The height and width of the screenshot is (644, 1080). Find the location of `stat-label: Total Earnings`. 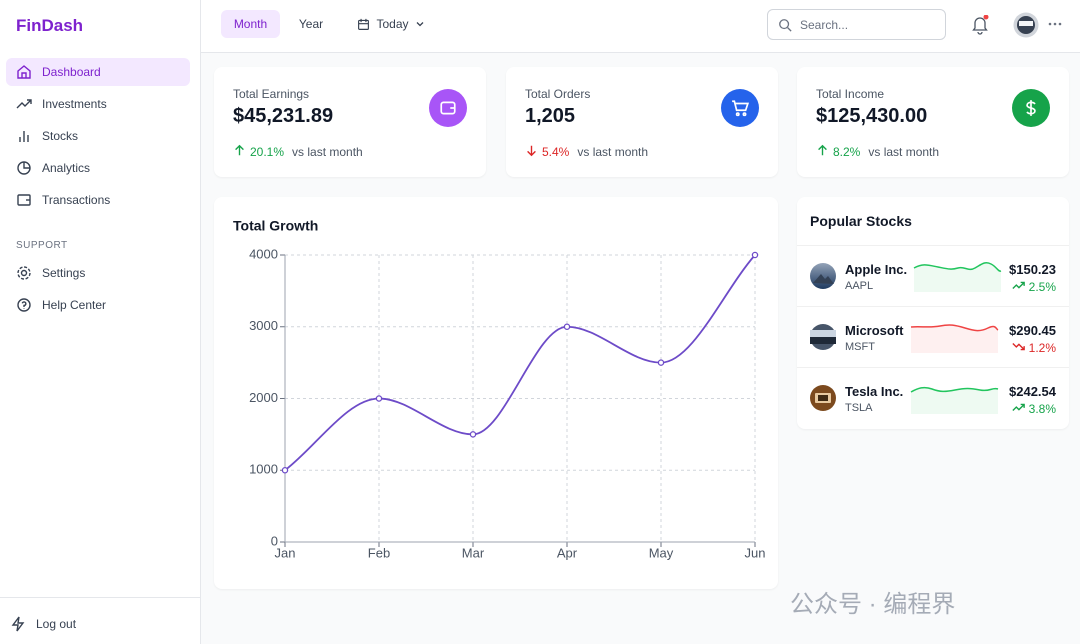

stat-label: Total Earnings is located at coordinates (271, 94).